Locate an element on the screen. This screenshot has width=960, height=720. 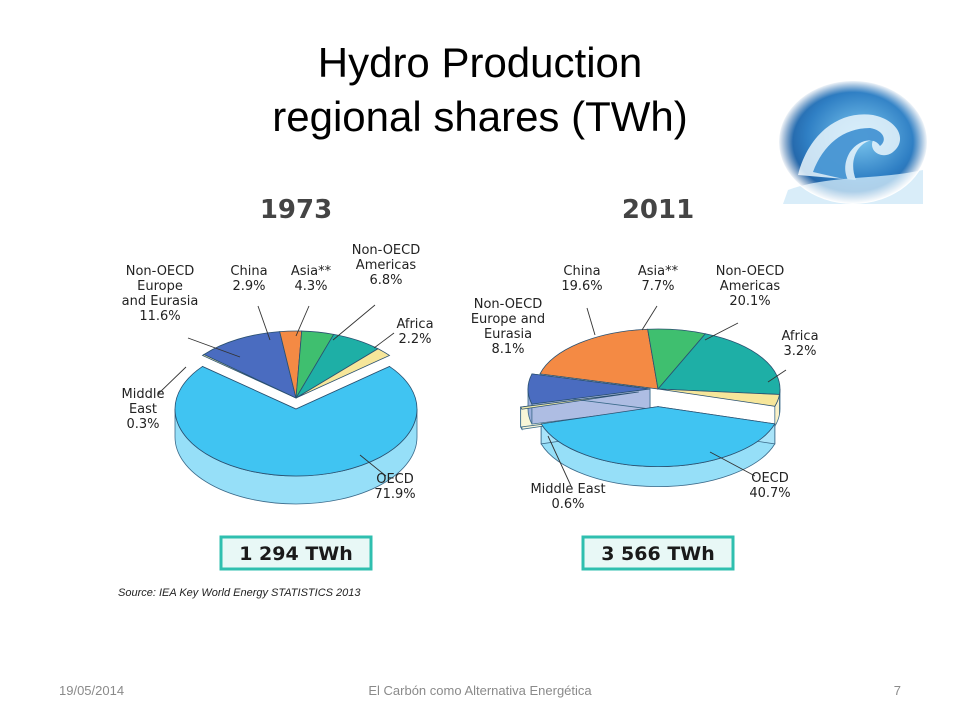
pie-2011-leader-non_oecd_americas is located at coordinates (721, 331).